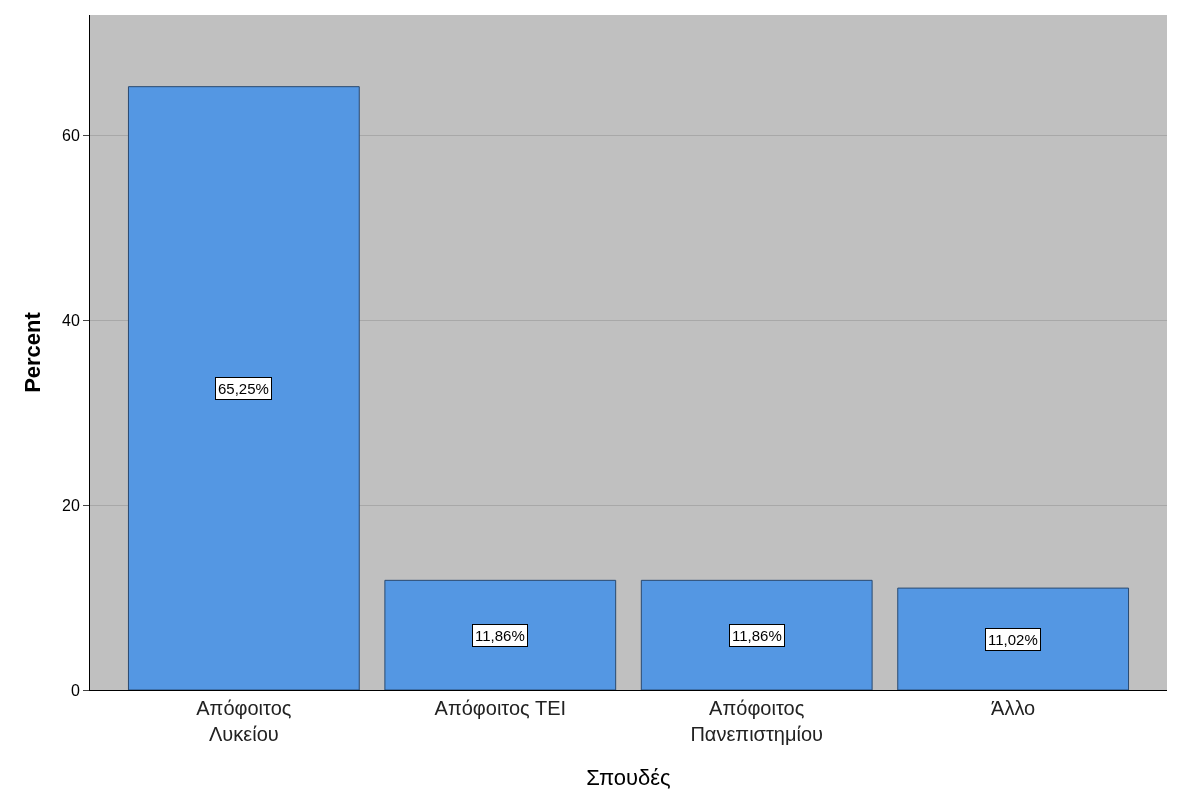 Image resolution: width=1187 pixels, height=800 pixels. What do you see at coordinates (628, 777) in the screenshot?
I see `x-axis-title: Σπουδές` at bounding box center [628, 777].